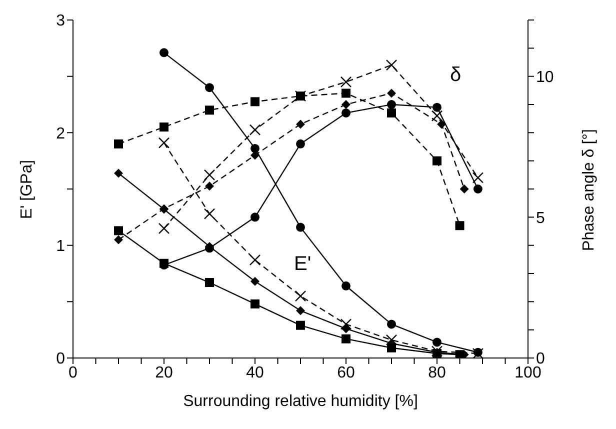  Describe the element at coordinates (73, 373) in the screenshot. I see `x-tick-label: 0` at that location.